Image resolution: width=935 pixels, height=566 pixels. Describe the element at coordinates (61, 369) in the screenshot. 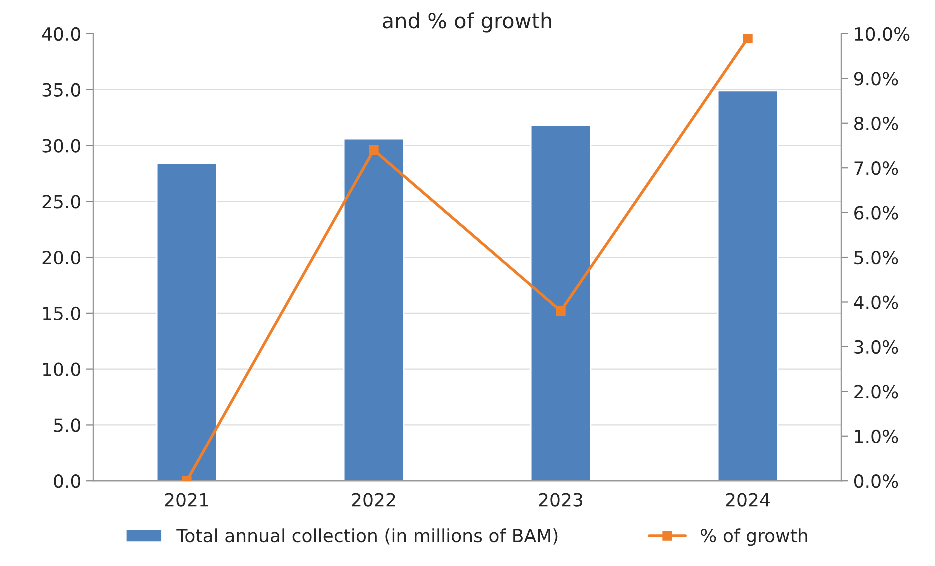

I see `y-tick-label: 10.0` at that location.